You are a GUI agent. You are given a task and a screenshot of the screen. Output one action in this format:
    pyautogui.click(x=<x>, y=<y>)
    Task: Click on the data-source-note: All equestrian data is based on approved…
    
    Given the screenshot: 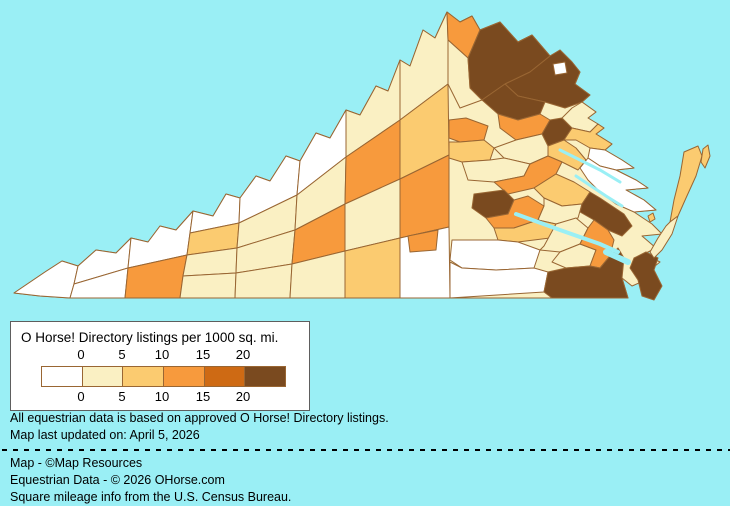 What is the action you would take?
    pyautogui.click(x=199, y=418)
    